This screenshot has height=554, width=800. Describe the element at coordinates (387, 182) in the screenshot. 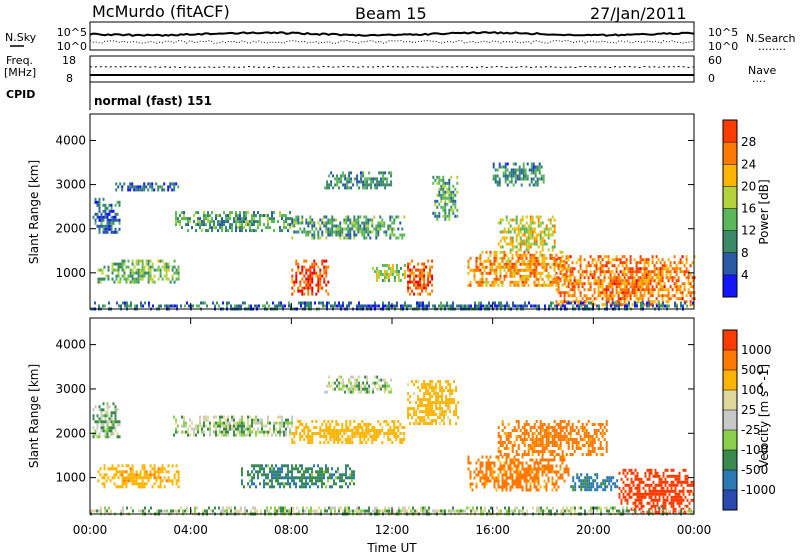

I see `power-cell-r6` at that location.